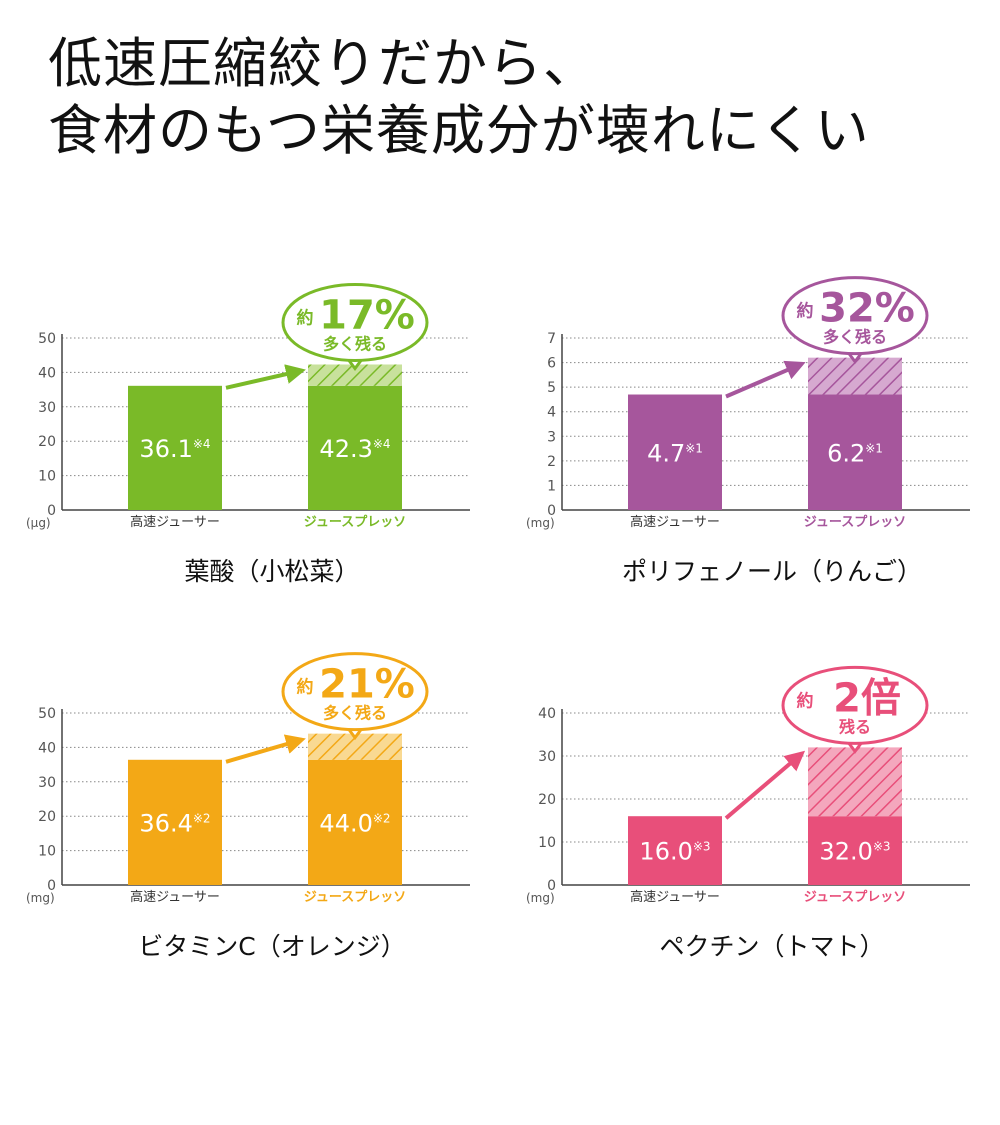 Image resolution: width=1000 pixels, height=1125 pixels. I want to click on headline-line-2: 食材のもつ栄養成分が壊れにくい, so click(459, 130).